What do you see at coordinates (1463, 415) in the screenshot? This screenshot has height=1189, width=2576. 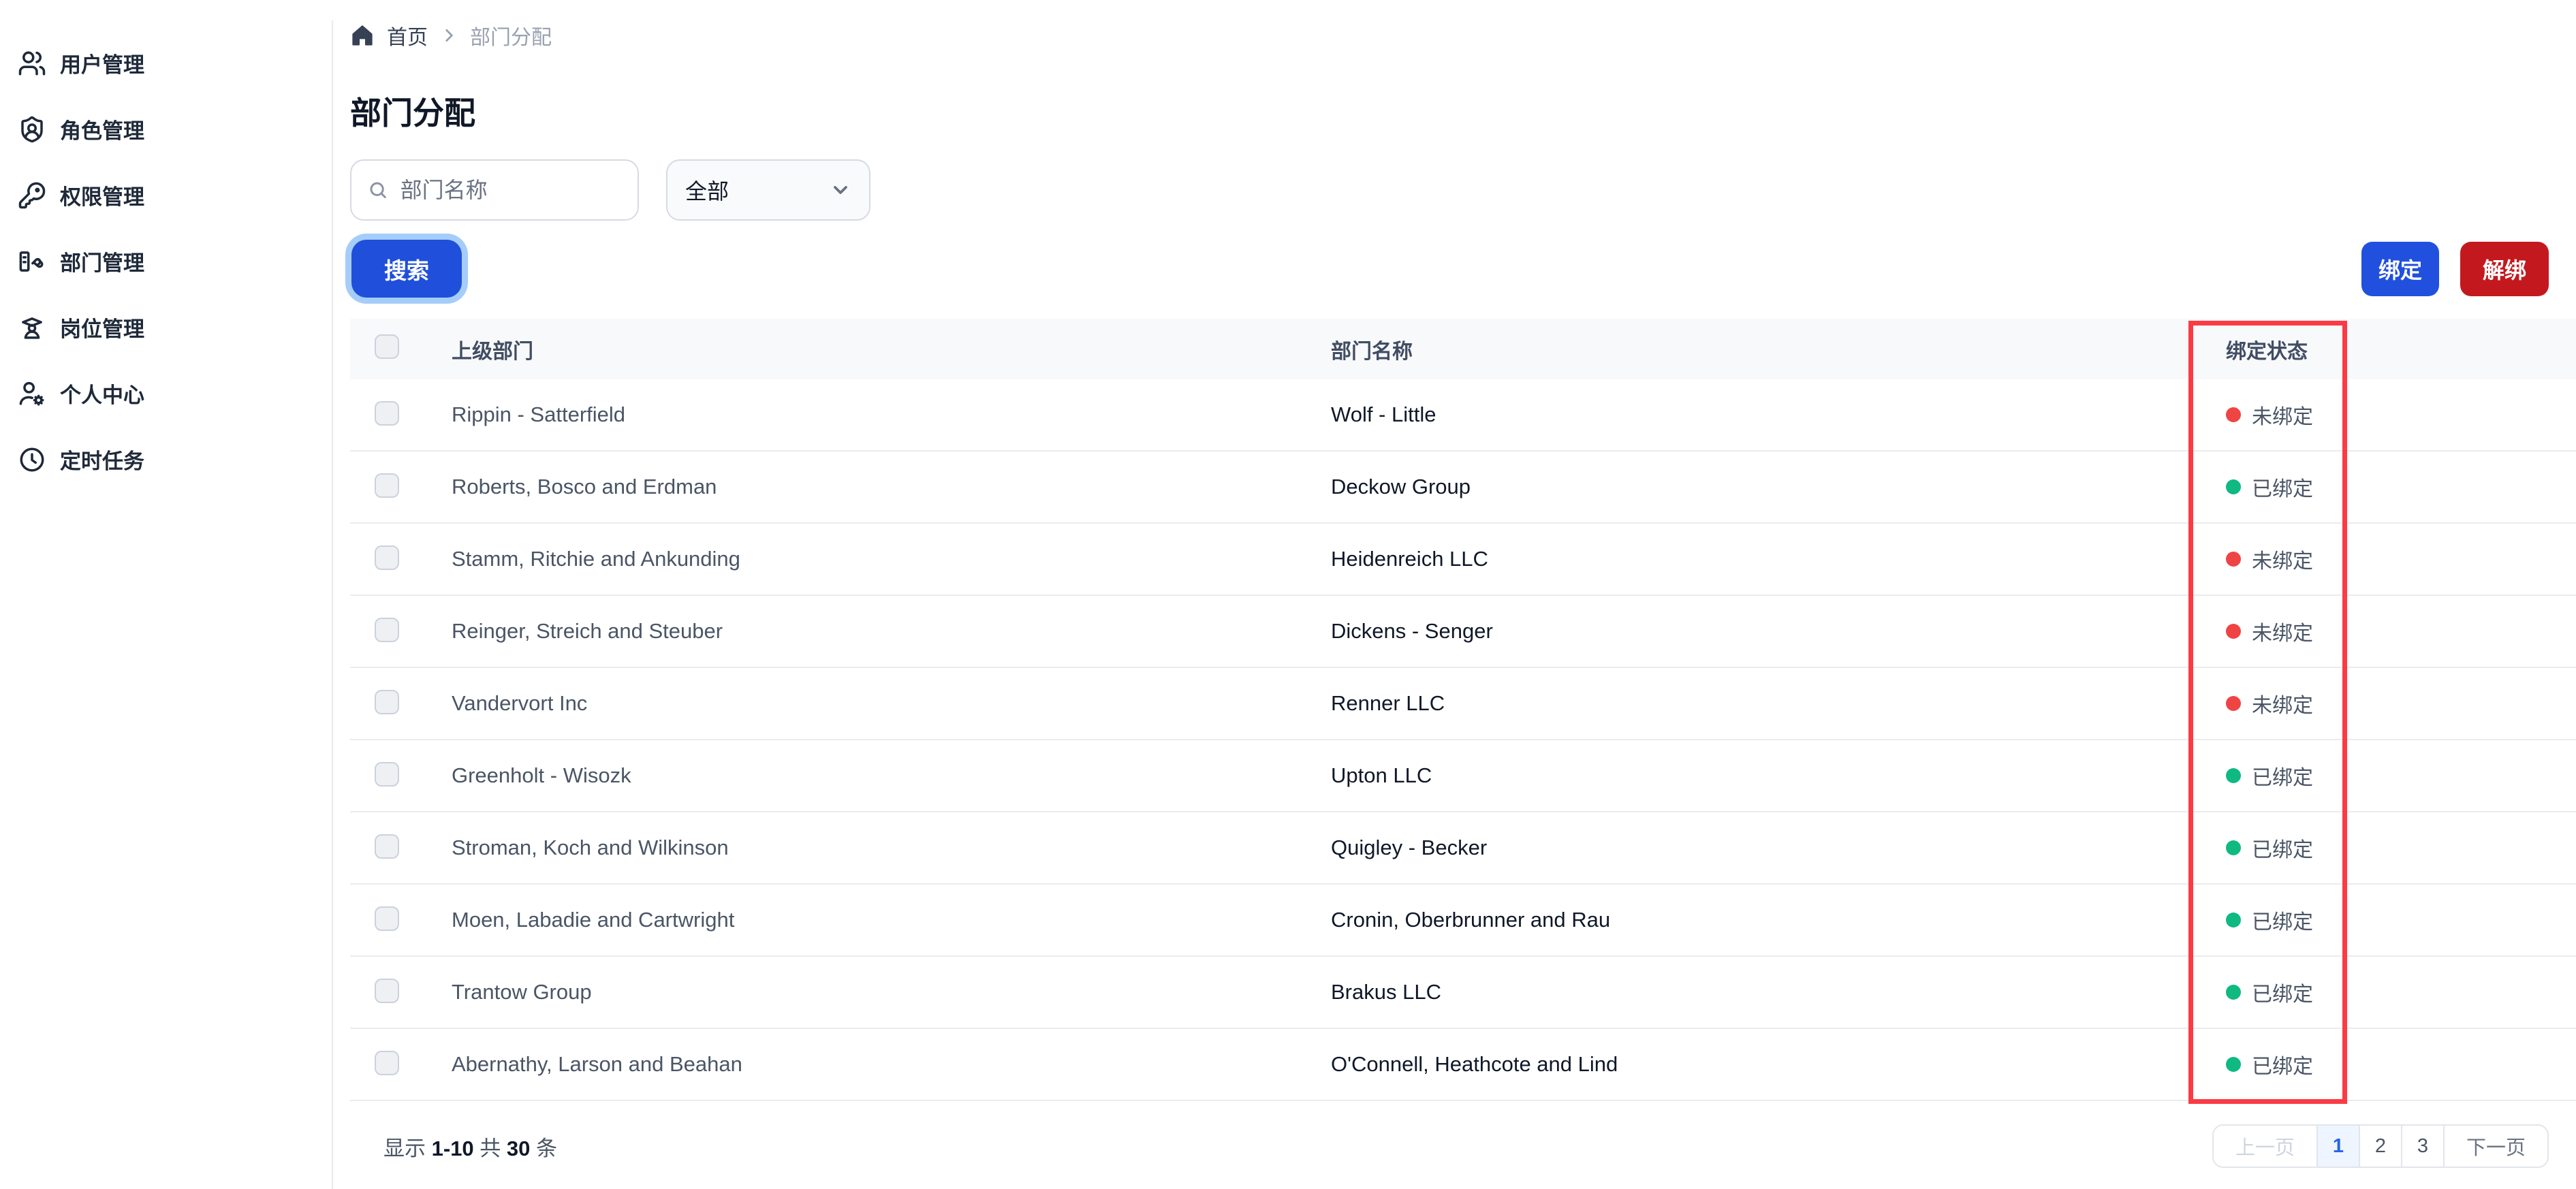 I see `table-row: Rippin - Satterfield Wolf - Little 未绑定` at bounding box center [1463, 415].